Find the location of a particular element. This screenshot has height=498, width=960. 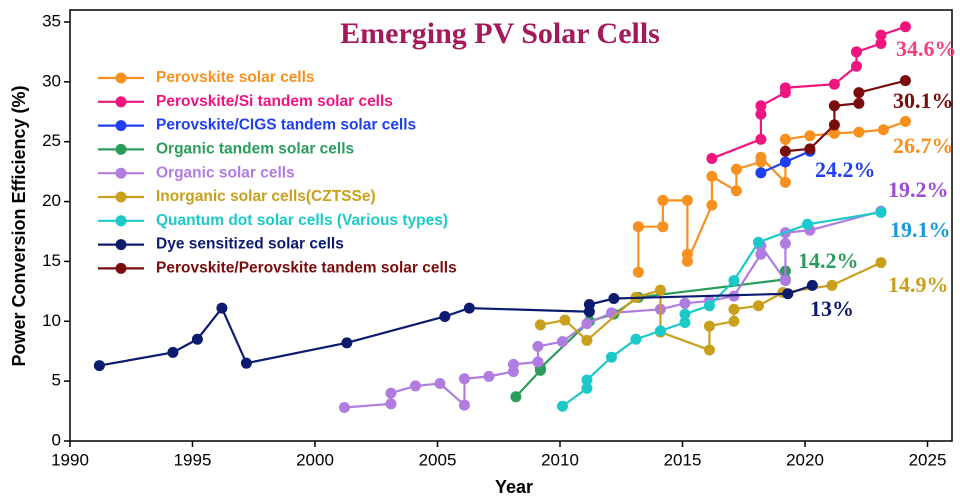

legend-label: Perovskite/Perovskite tandem solar cells is located at coordinates (306, 267).